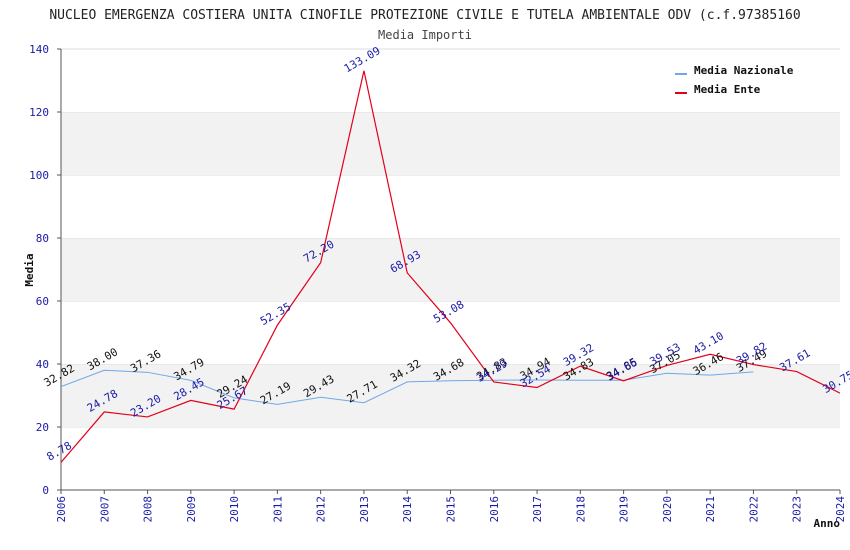 The width and height of the screenshot is (850, 550). I want to click on y-axis-label: Media, so click(29, 269).